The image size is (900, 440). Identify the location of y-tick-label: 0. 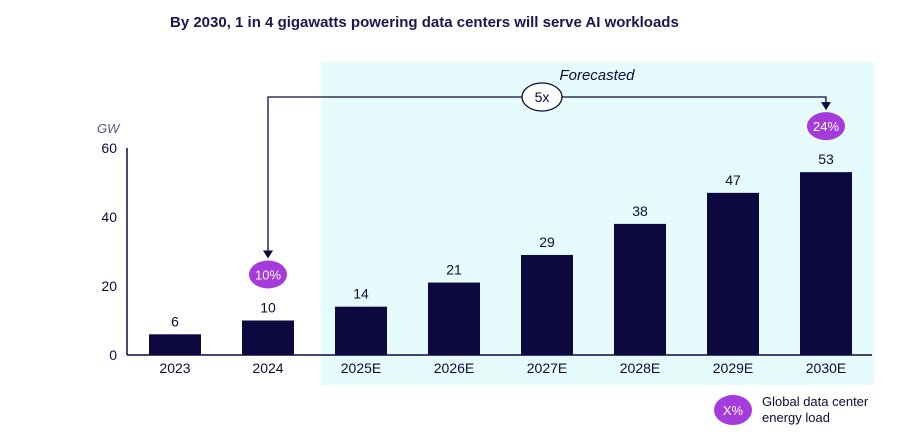
(113, 355).